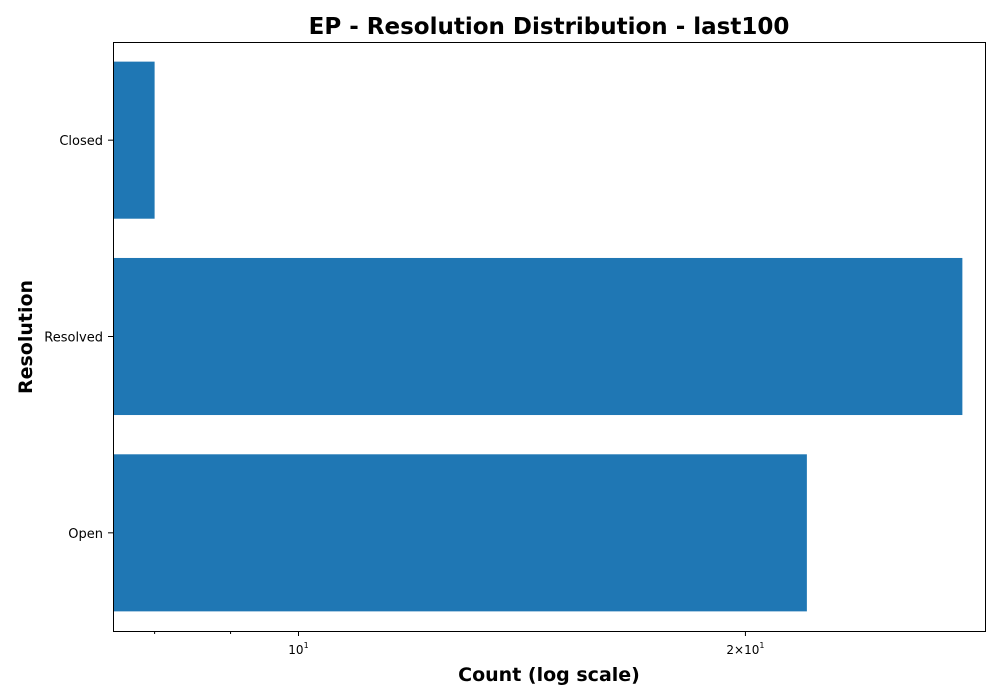  Describe the element at coordinates (549, 675) in the screenshot. I see `x-axis-label: Count (log scale)` at that location.